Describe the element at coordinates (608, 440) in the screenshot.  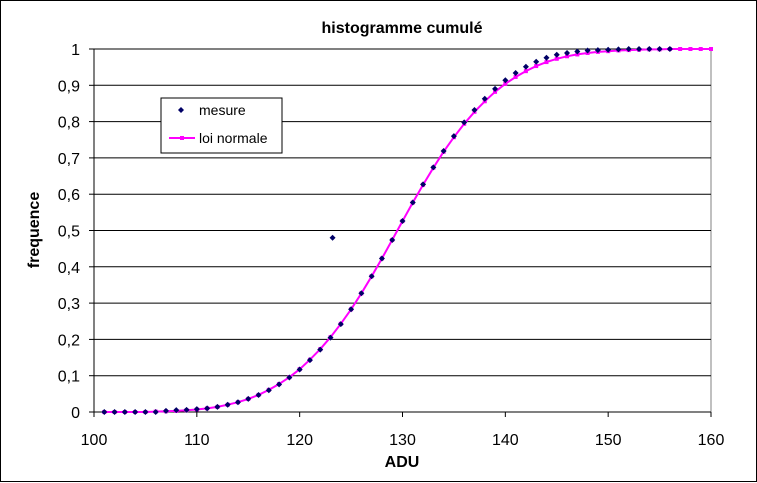
I see `x-tick-label: 150` at that location.